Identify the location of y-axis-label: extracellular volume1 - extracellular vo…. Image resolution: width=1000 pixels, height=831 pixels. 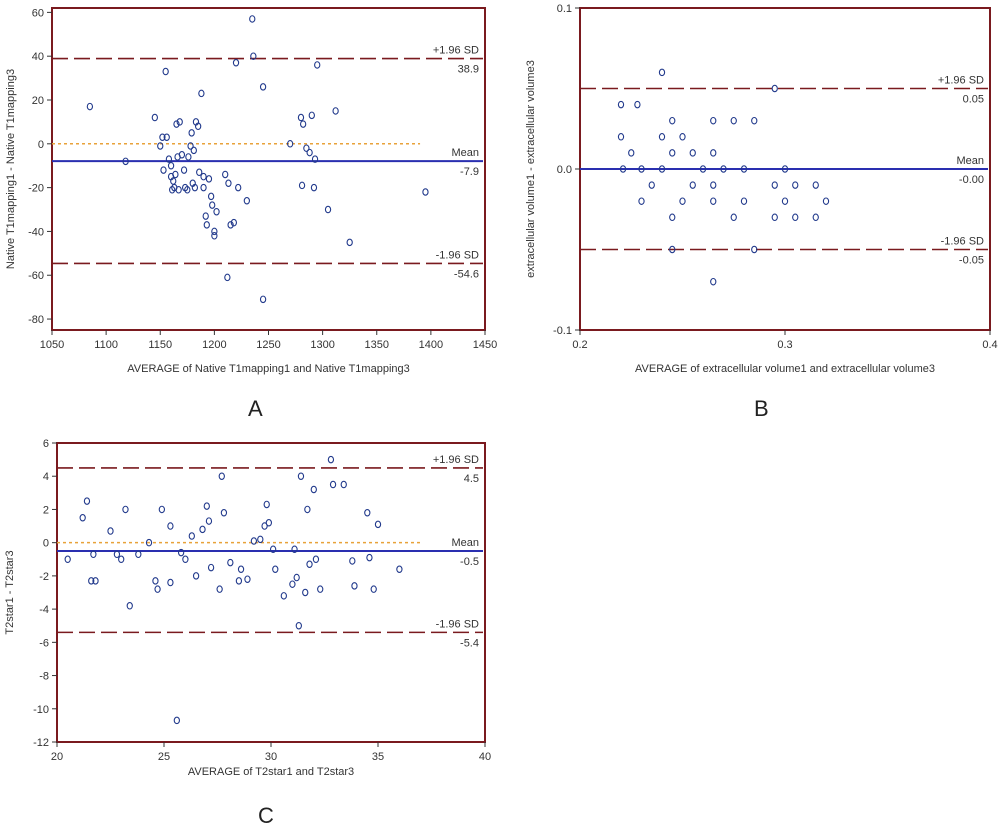
(531, 169).